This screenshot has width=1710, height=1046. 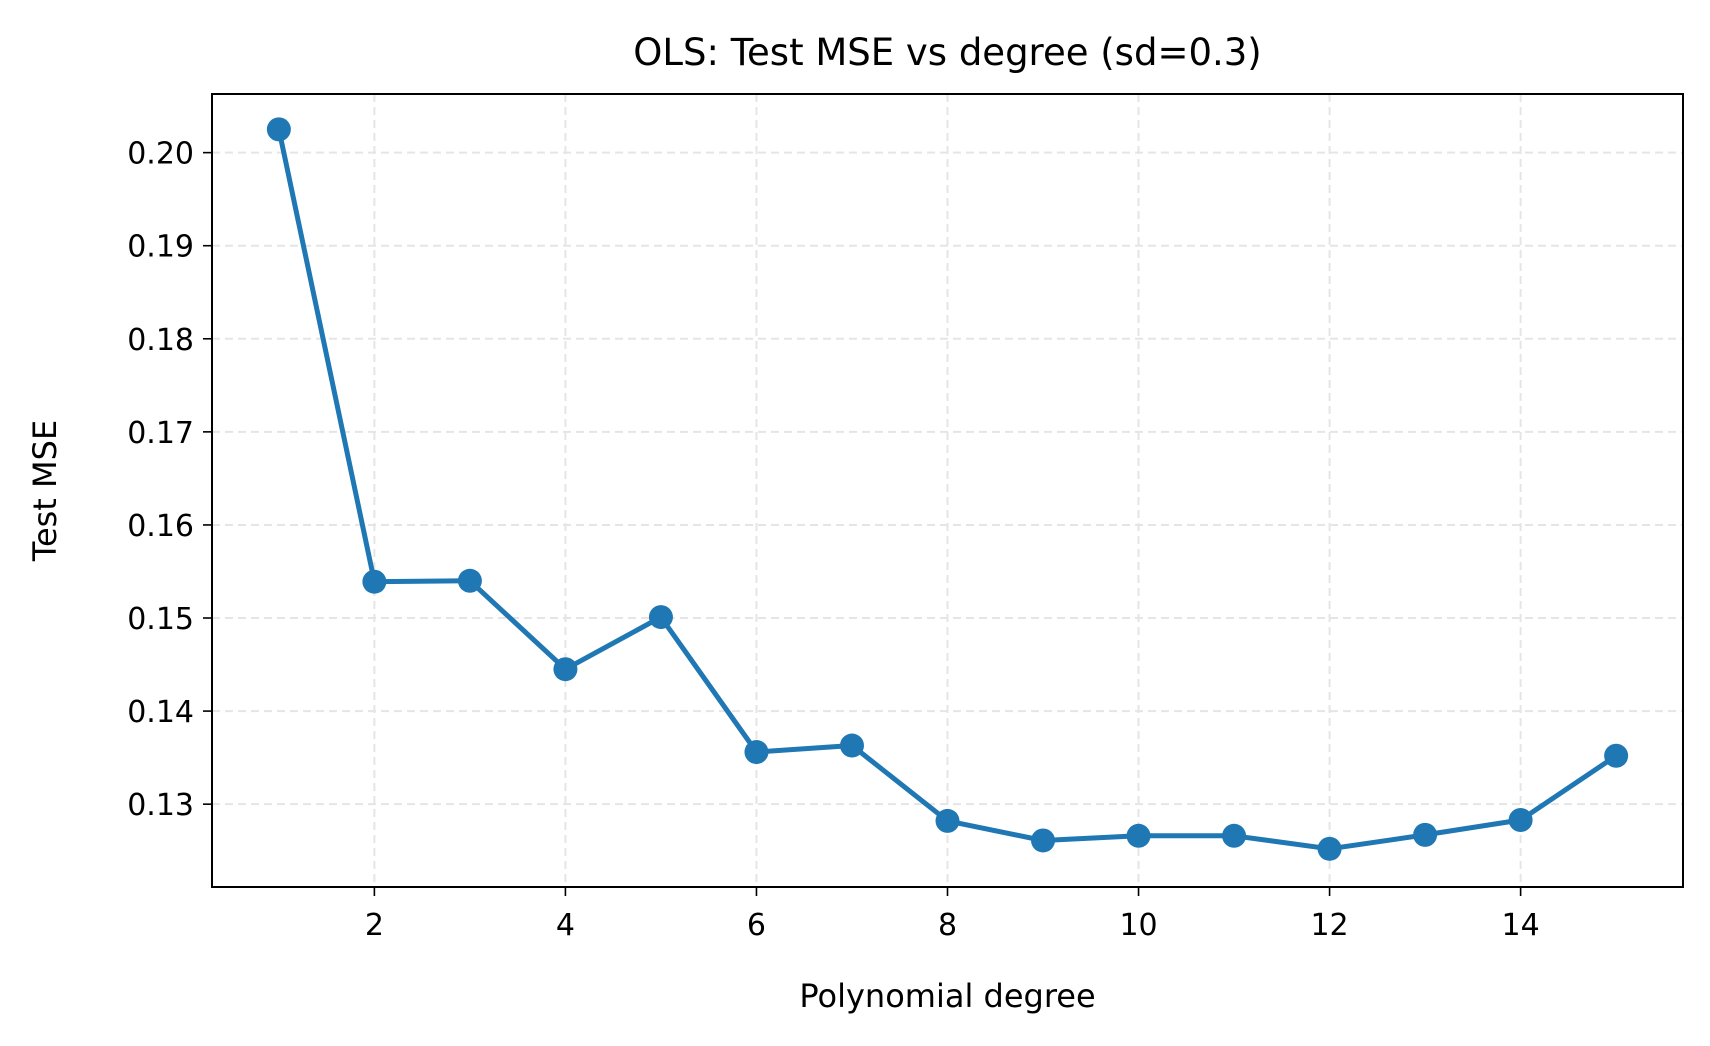 What do you see at coordinates (374, 925) in the screenshot?
I see `x-tick-label: 2` at bounding box center [374, 925].